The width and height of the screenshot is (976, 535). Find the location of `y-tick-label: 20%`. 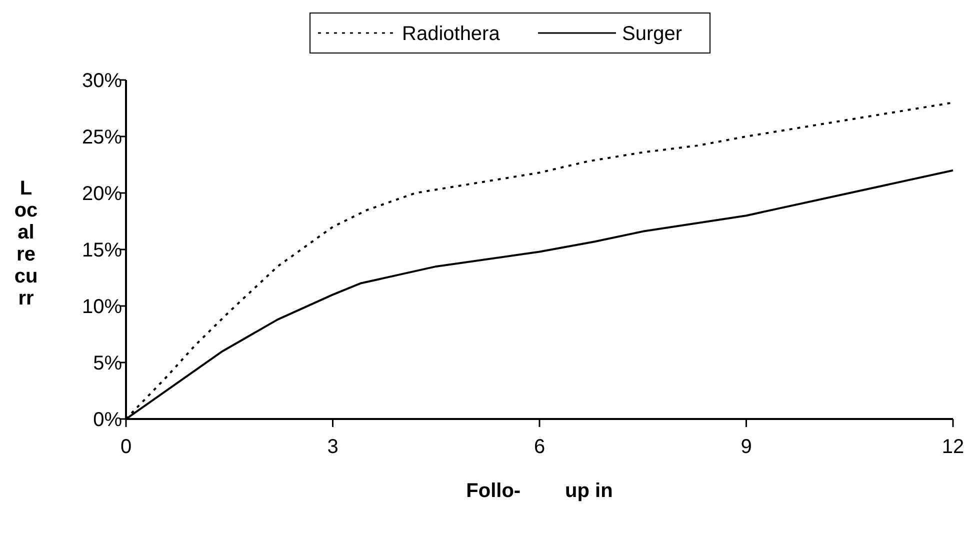

y-tick-label: 20% is located at coordinates (102, 194).